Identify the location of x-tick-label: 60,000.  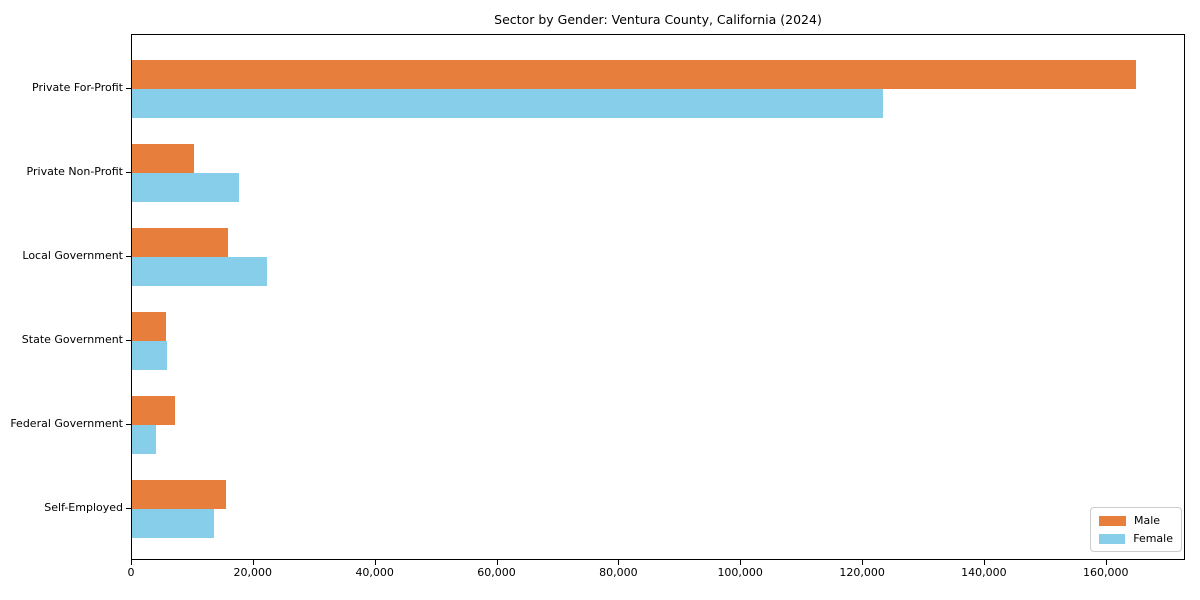
(496, 572).